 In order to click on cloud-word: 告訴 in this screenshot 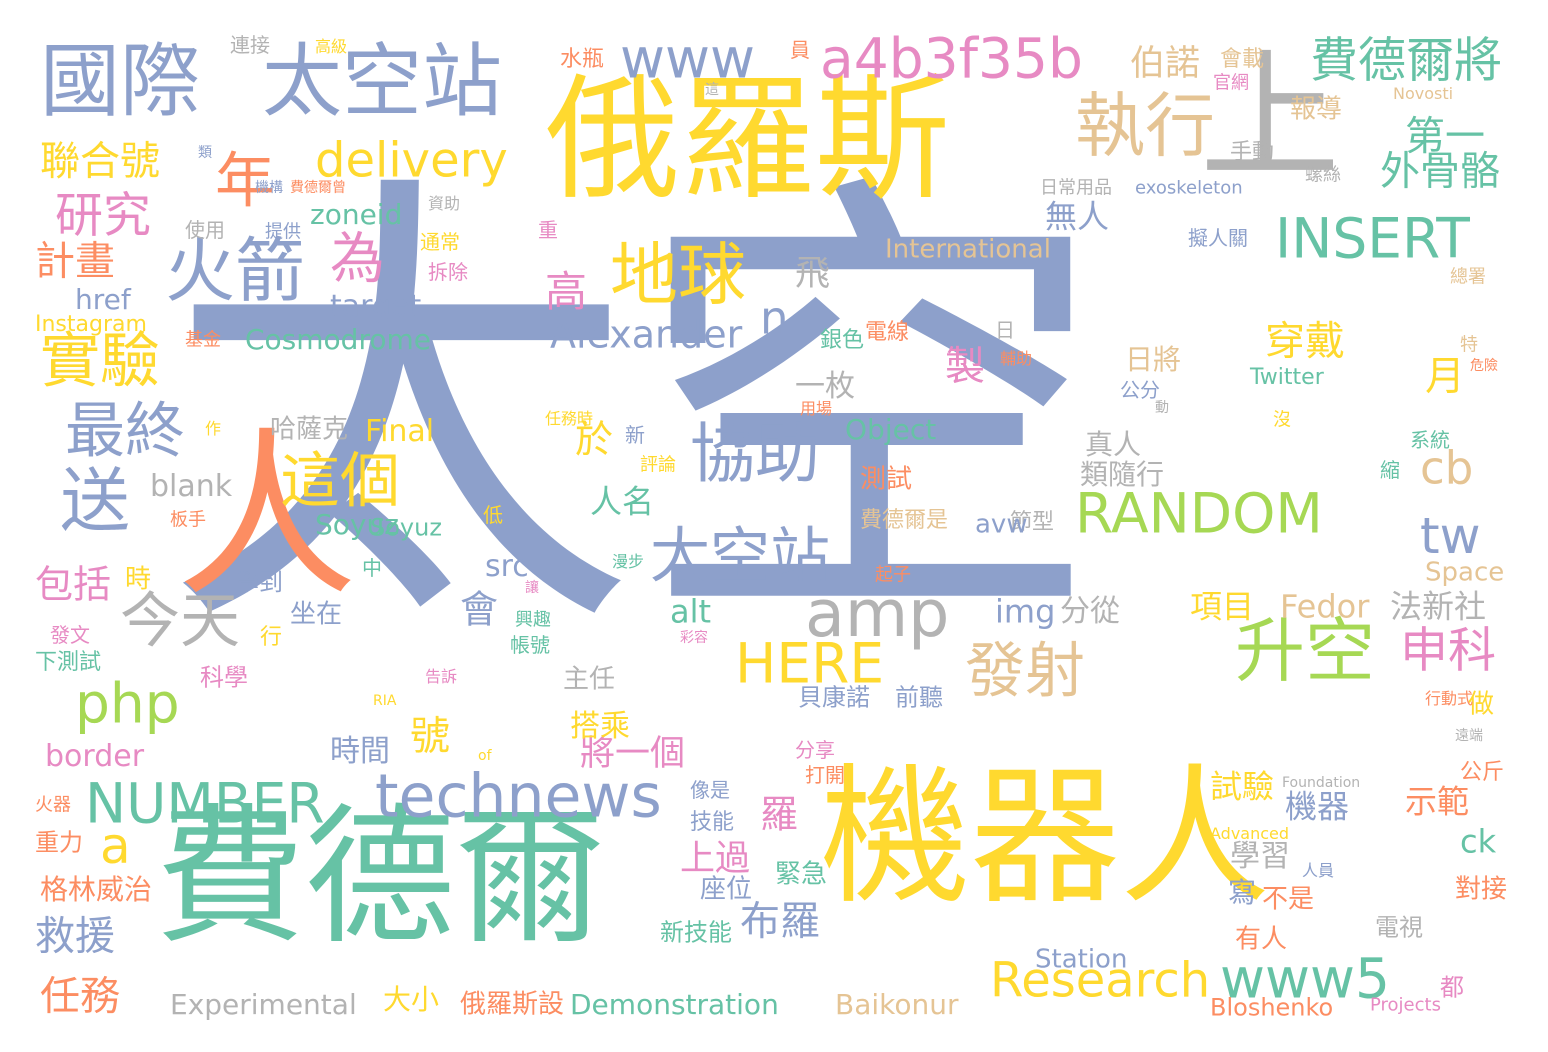, I will do `click(441, 676)`.